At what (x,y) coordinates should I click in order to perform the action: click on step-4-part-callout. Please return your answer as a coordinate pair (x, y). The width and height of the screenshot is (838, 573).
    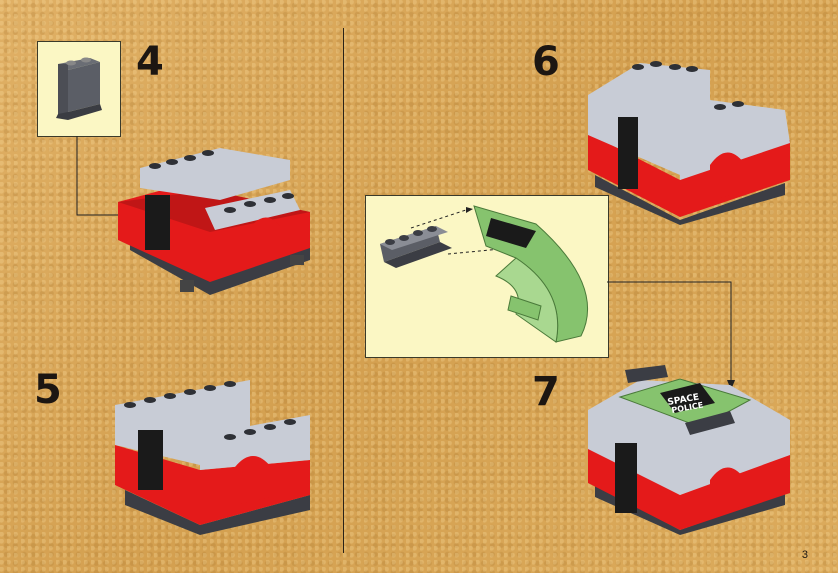
    Looking at the image, I should click on (79, 89).